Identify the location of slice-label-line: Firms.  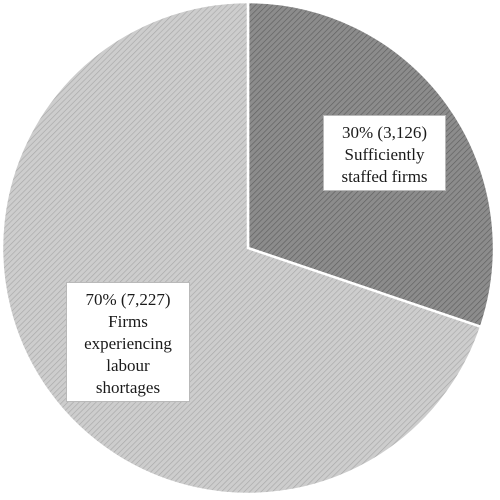
(128, 321).